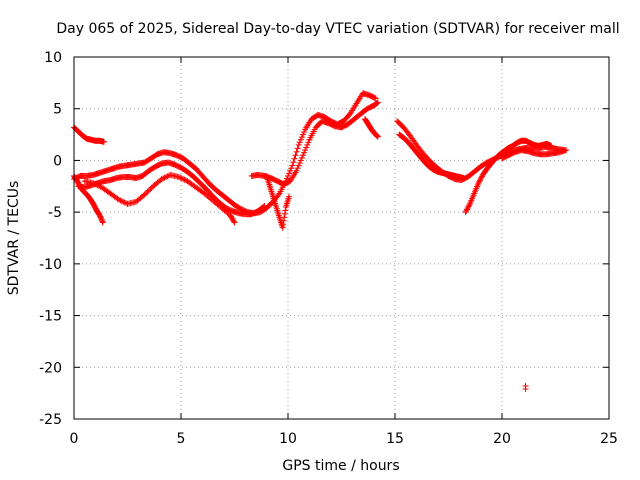 The width and height of the screenshot is (640, 480). What do you see at coordinates (225, 153) in the screenshot?
I see `series-pass-c` at bounding box center [225, 153].